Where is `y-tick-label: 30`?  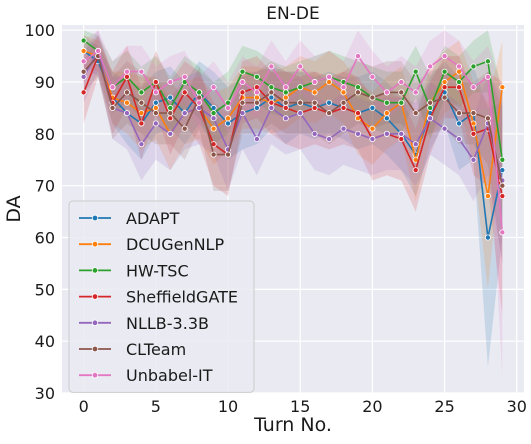 y-tick-label: 30 is located at coordinates (45, 393).